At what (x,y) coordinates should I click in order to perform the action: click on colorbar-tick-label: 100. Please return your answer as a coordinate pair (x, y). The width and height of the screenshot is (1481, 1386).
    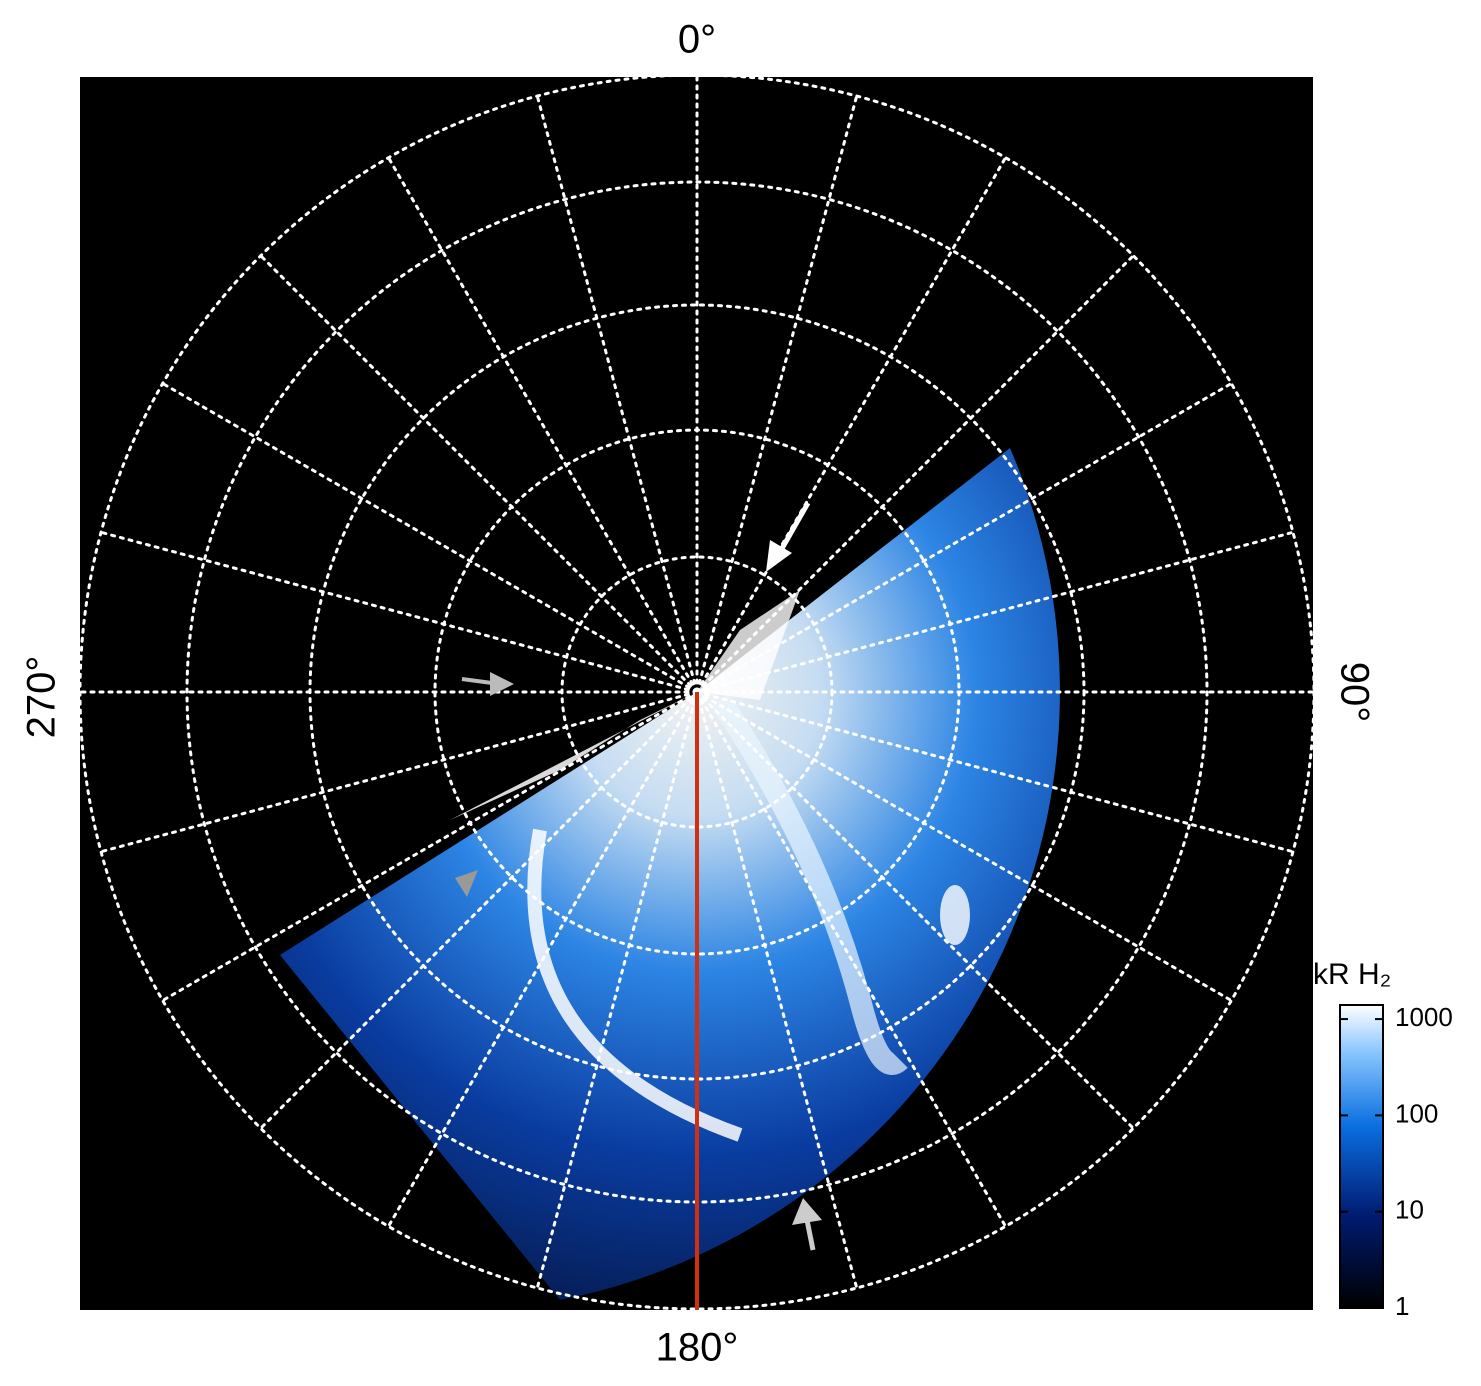
    Looking at the image, I should click on (1416, 1113).